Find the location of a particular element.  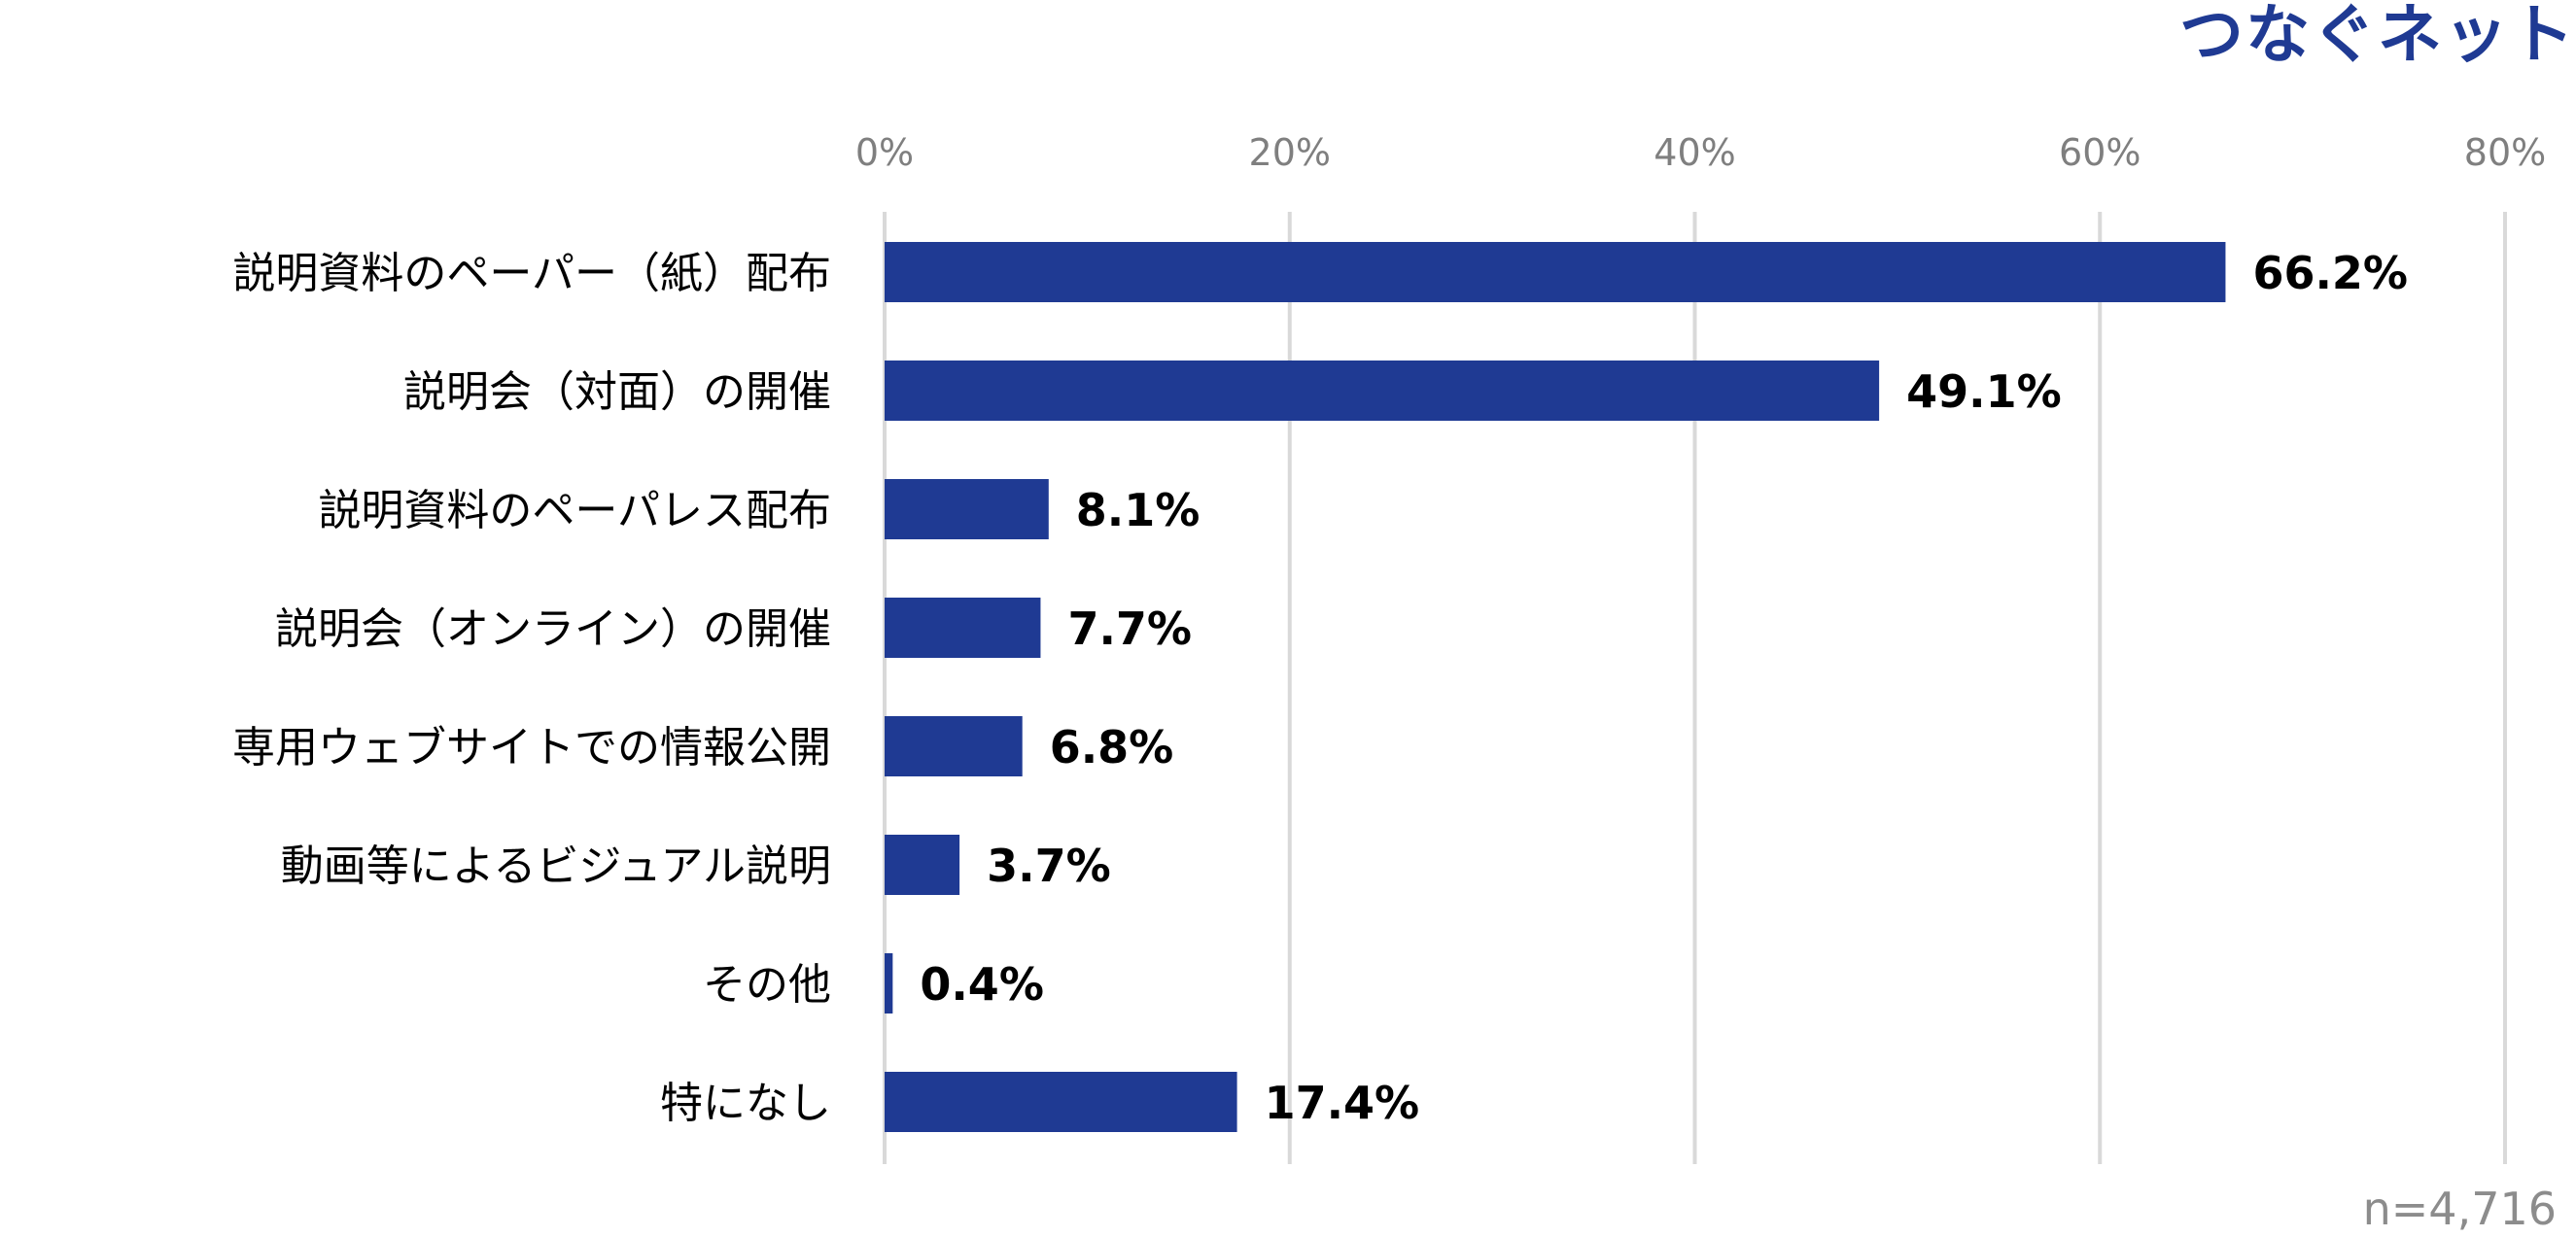

value-label: 3.7% is located at coordinates (1049, 866).